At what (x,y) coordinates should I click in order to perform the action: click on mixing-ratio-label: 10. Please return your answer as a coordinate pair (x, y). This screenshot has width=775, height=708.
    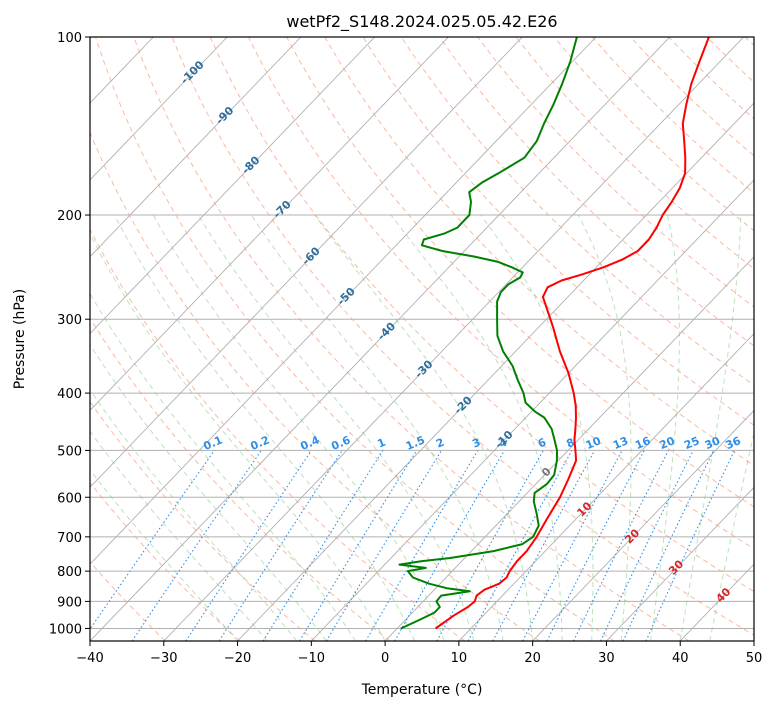
    Looking at the image, I should click on (593, 443).